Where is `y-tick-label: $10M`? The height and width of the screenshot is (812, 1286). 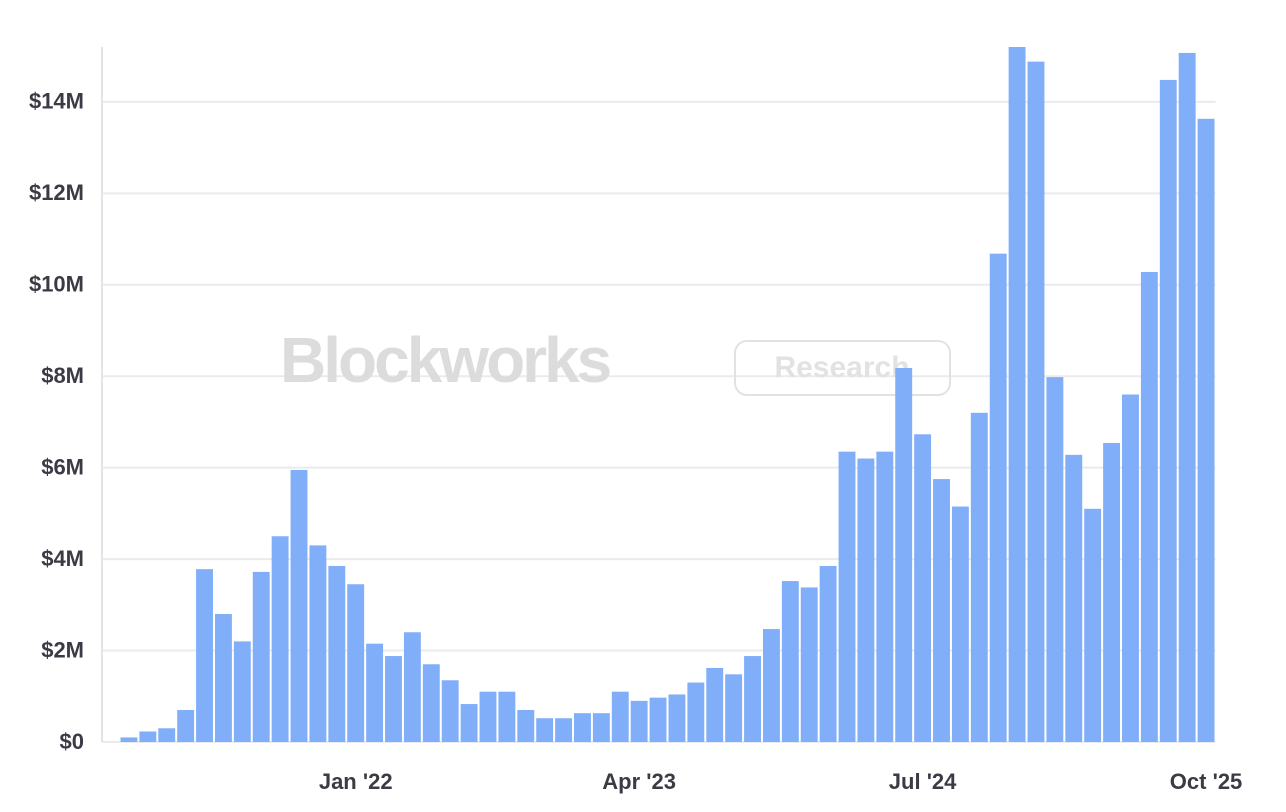 y-tick-label: $10M is located at coordinates (56, 284).